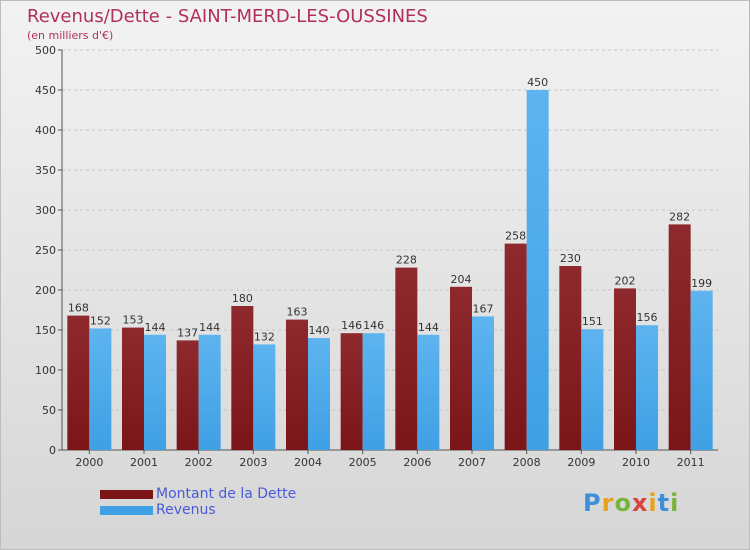  I want to click on data-label-revenus: 167, so click(483, 308).